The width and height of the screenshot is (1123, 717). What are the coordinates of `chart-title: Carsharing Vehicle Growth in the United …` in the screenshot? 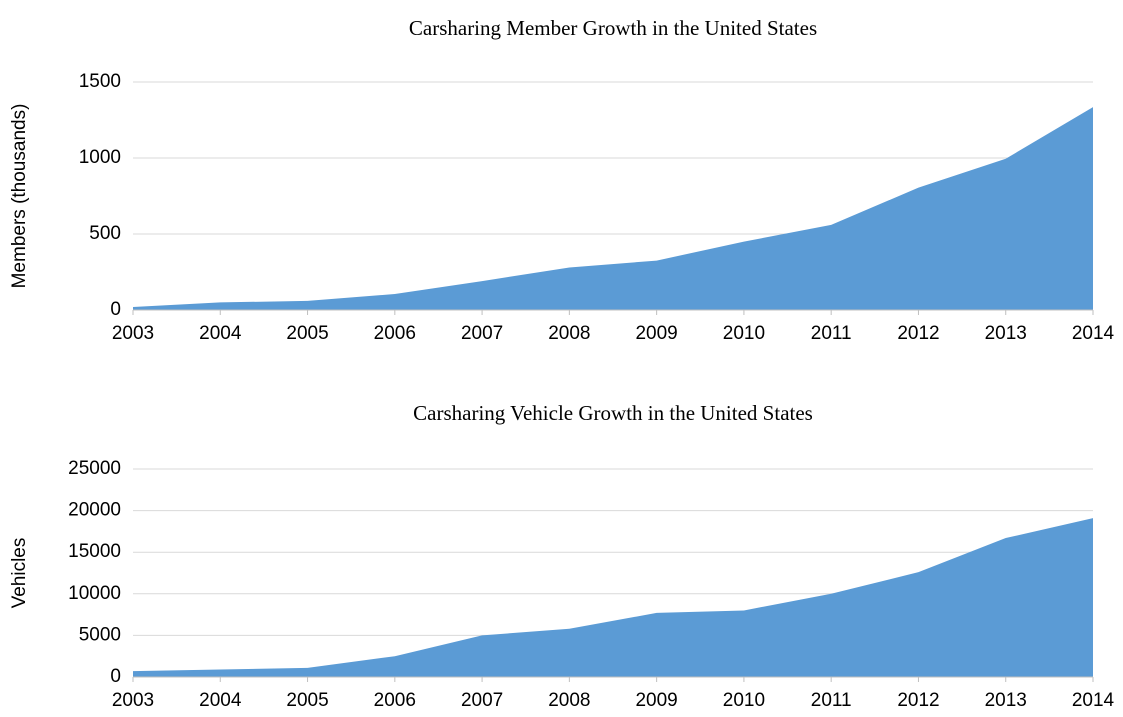 It's located at (613, 413).